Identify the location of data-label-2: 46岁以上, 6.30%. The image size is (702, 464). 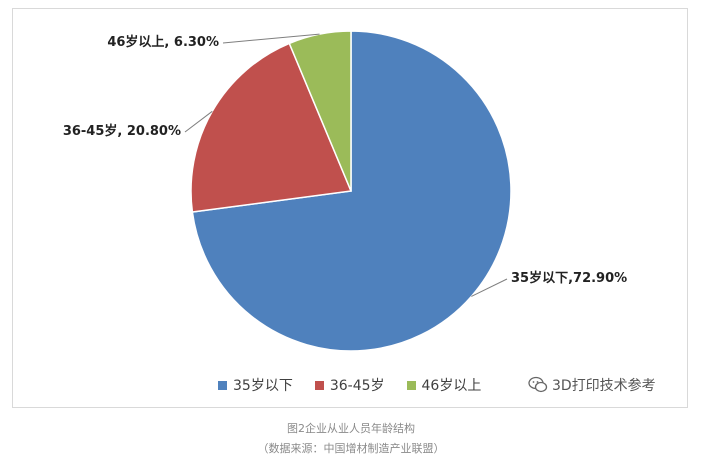
(163, 42).